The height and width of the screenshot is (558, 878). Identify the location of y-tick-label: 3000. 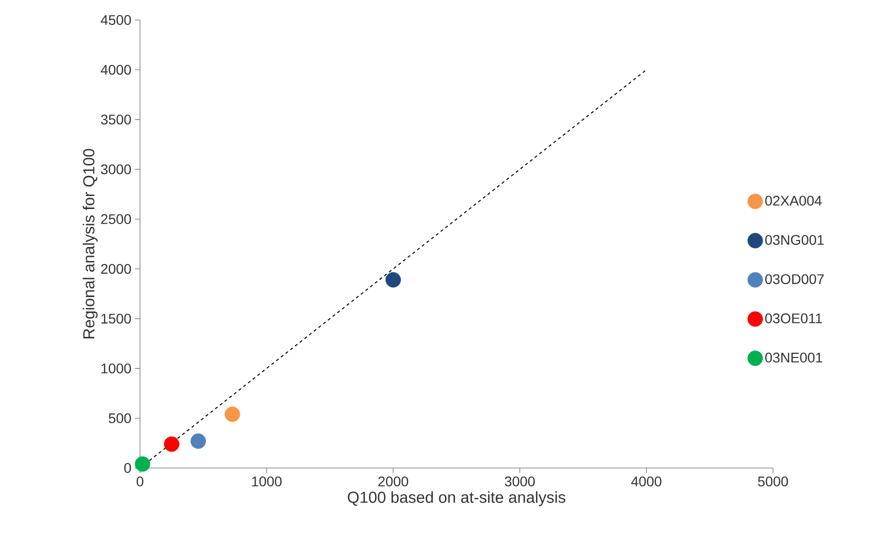
(115, 169).